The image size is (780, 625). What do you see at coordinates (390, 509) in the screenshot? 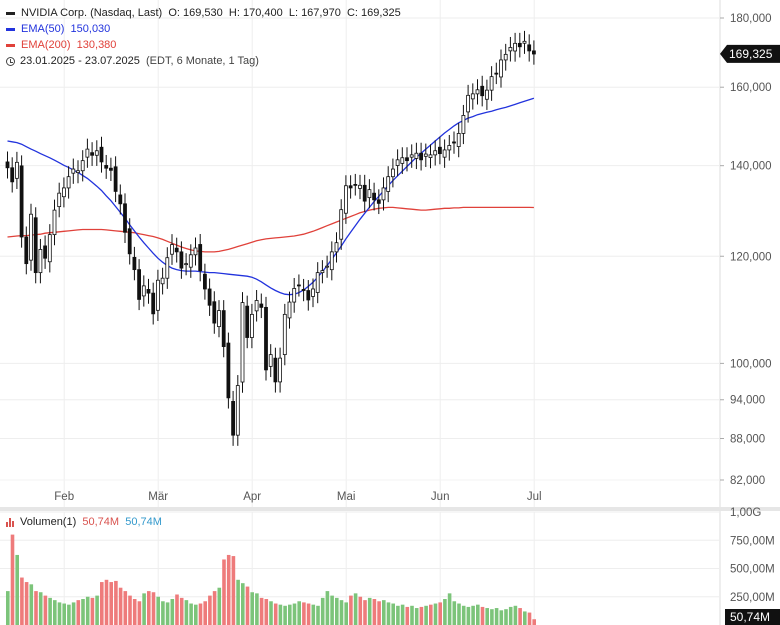
I see `pane-separator` at bounding box center [390, 509].